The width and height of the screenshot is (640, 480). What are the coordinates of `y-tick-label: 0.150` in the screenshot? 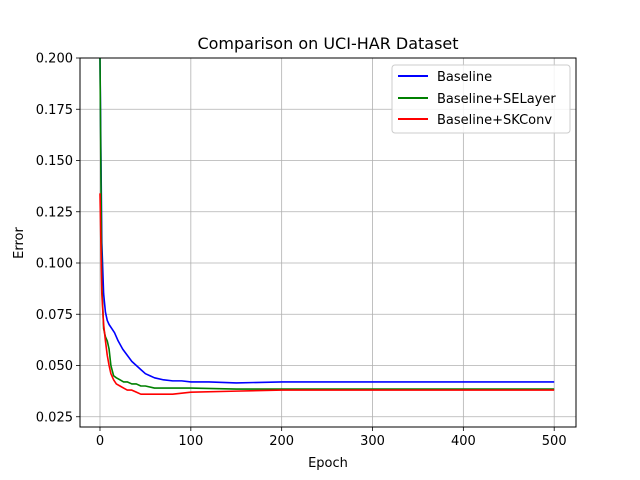 It's located at (54, 161).